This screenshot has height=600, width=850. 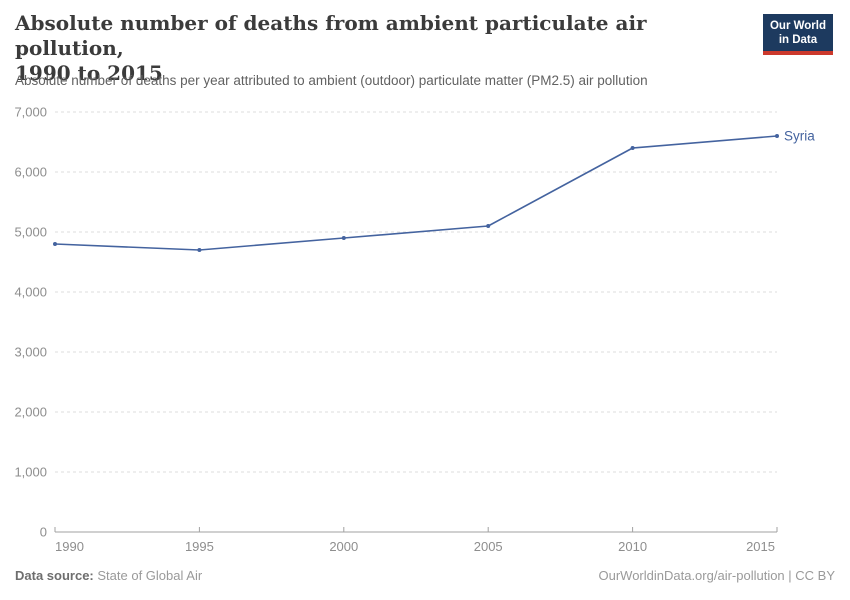 What do you see at coordinates (69, 546) in the screenshot?
I see `x-axis-tick-label: 1990` at bounding box center [69, 546].